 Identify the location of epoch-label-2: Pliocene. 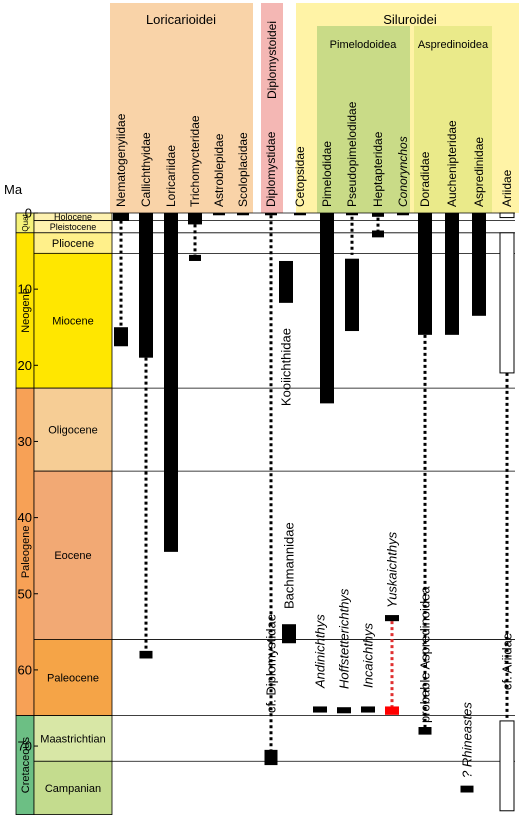
(73, 244).